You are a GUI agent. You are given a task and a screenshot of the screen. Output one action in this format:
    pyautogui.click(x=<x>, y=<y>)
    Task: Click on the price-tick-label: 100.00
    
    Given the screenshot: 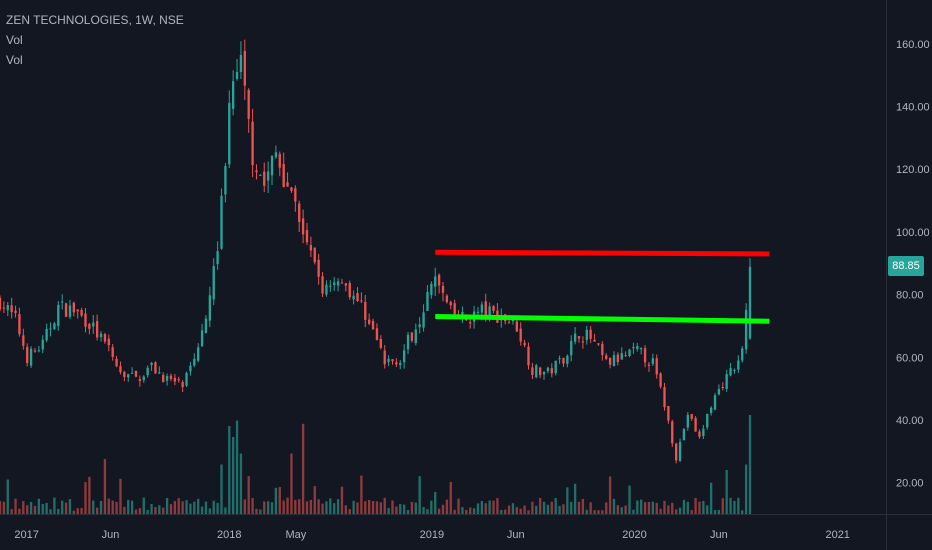 What is the action you would take?
    pyautogui.click(x=913, y=233)
    